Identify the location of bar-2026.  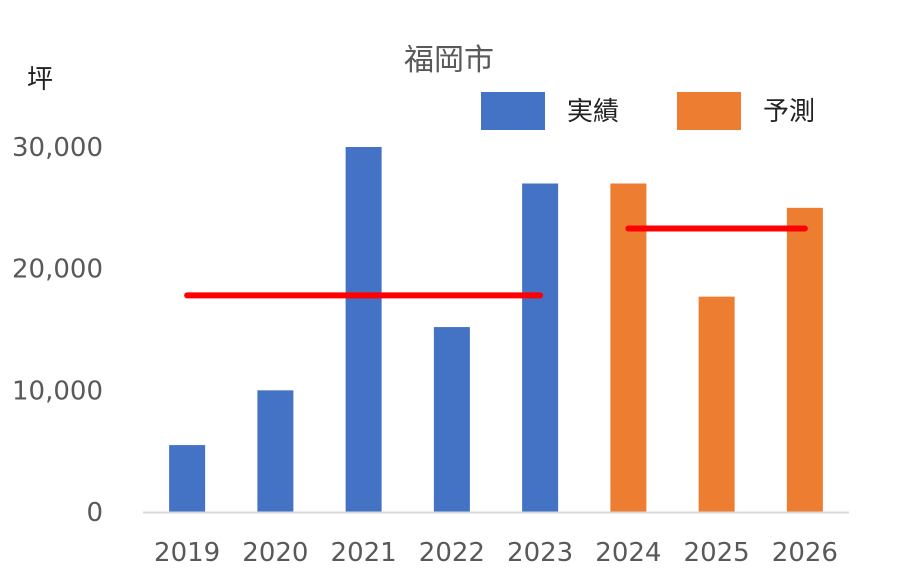
(804, 360).